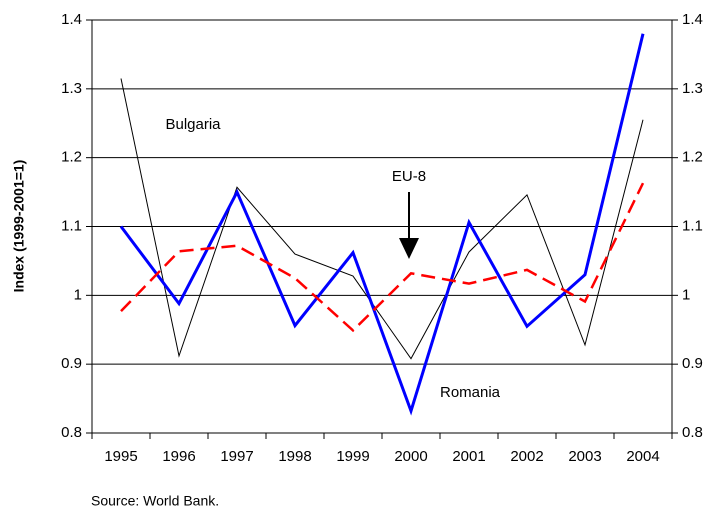  Describe the element at coordinates (692, 363) in the screenshot. I see `y2-tick-label: 0.9` at that location.